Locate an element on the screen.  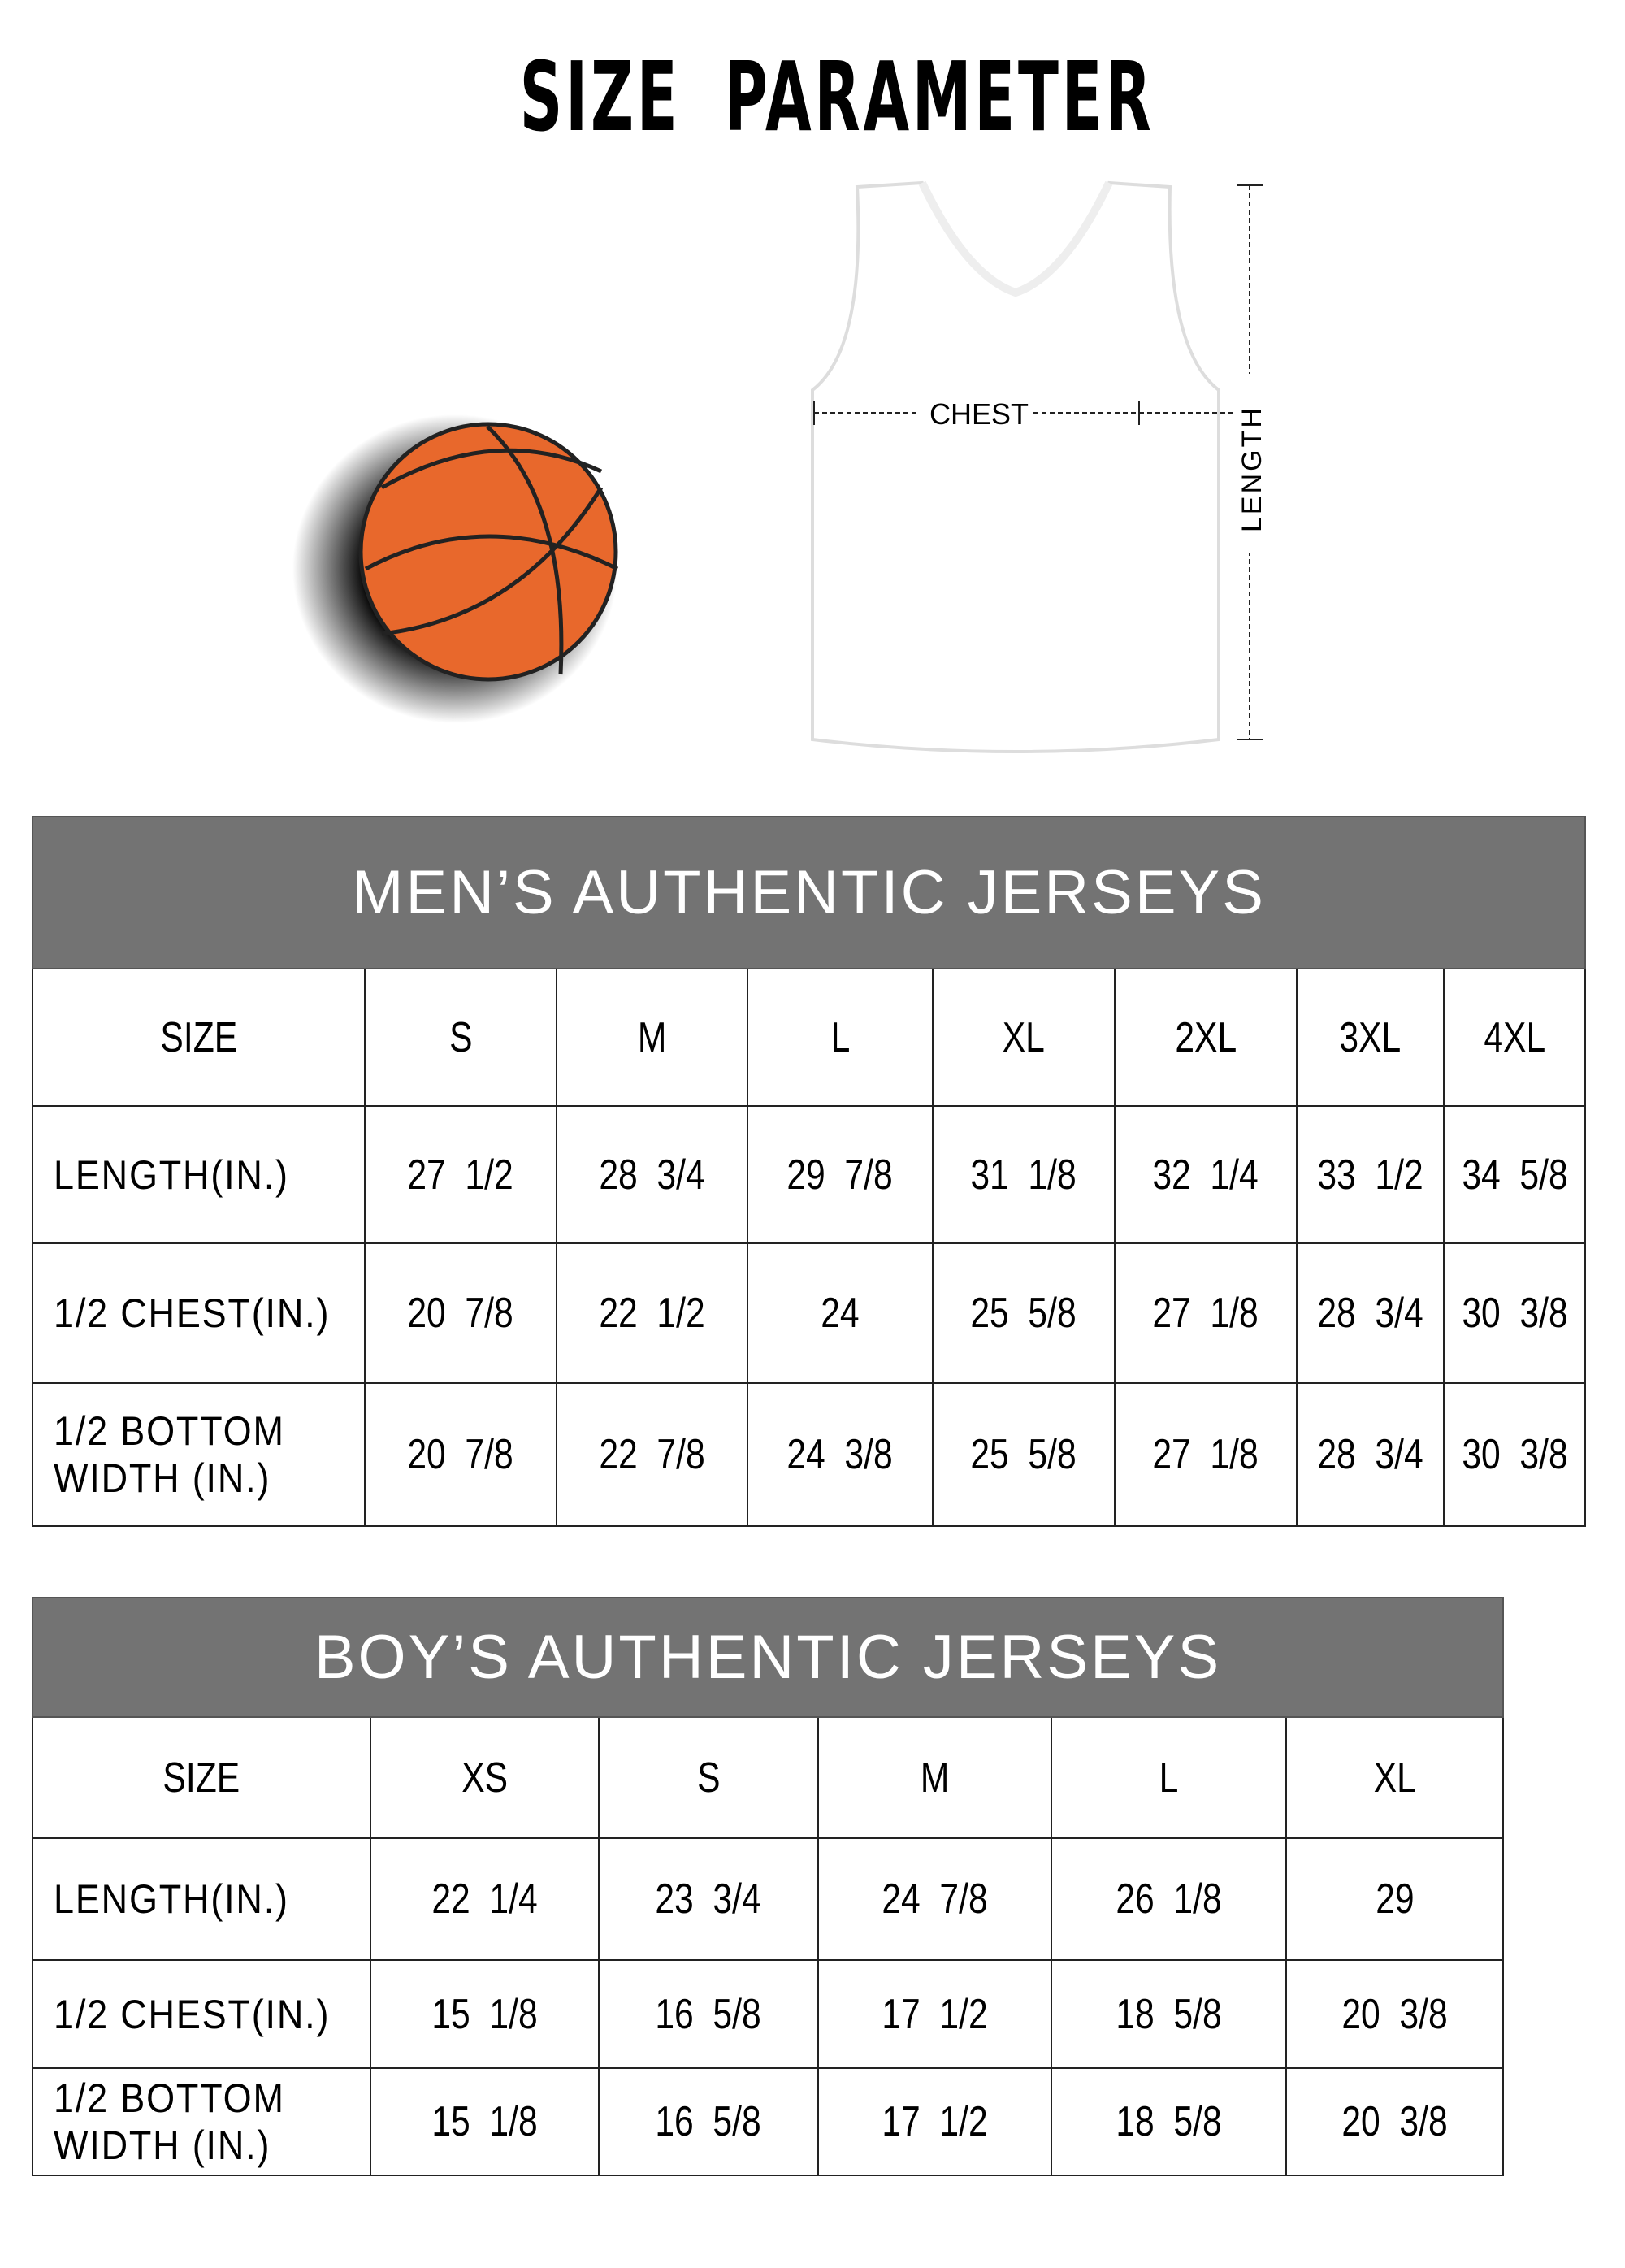
jersey-diagram: CHEST LENGTH is located at coordinates (1039, 466).